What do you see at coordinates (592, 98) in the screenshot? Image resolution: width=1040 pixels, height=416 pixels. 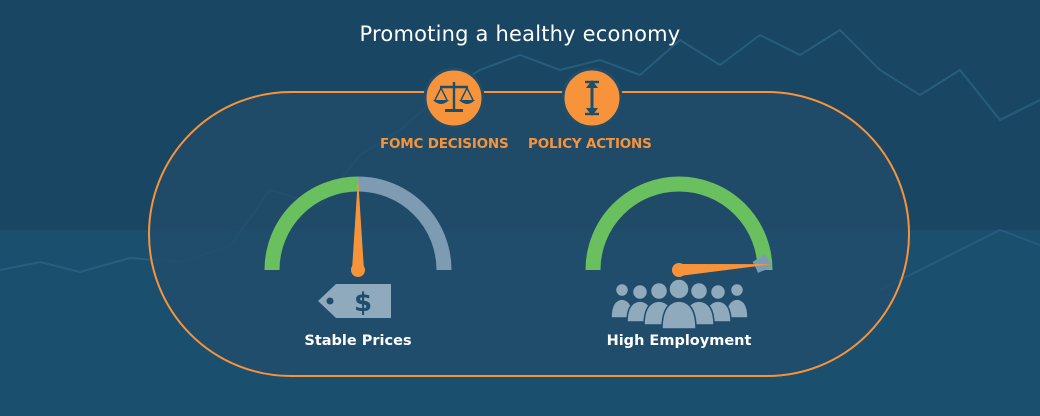 I see `vertical-arrows-icon` at bounding box center [592, 98].